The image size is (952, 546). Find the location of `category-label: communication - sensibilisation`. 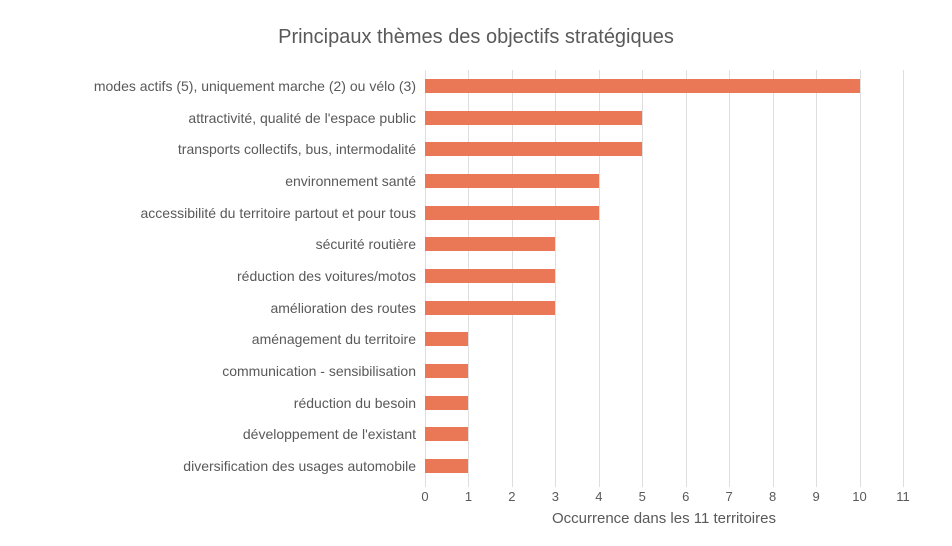

category-label: communication - sensibilisation is located at coordinates (319, 371).